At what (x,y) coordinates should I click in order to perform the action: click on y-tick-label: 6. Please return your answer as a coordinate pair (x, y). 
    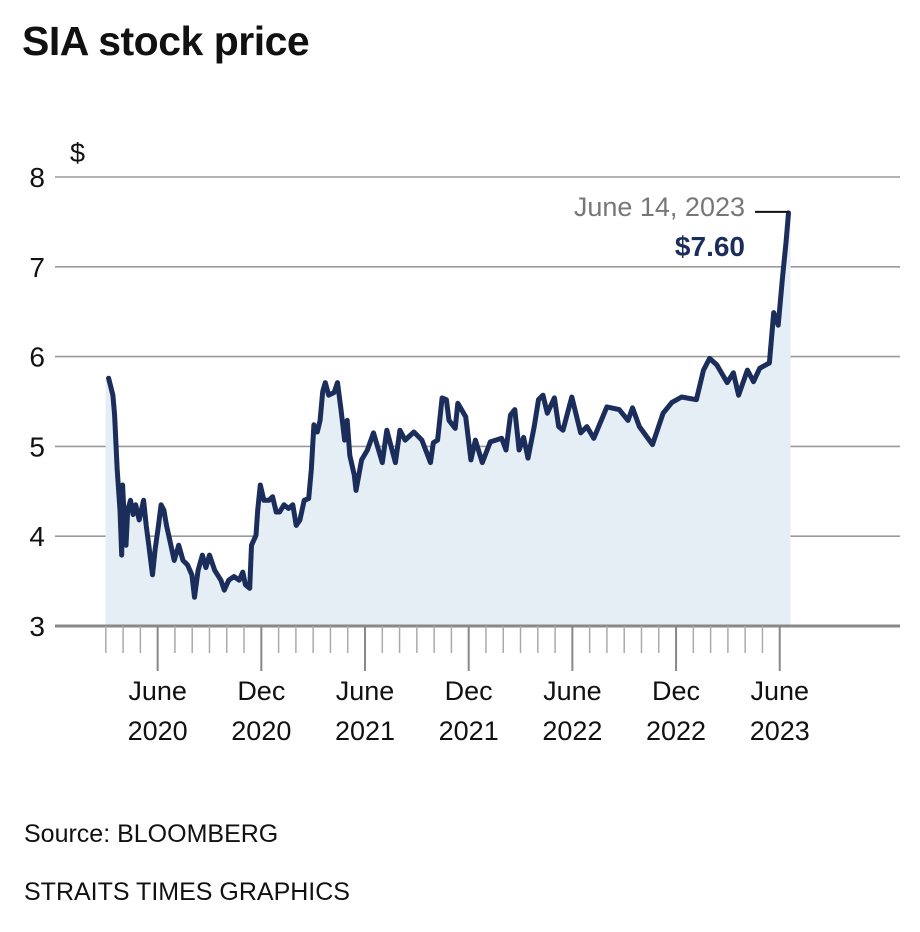
    Looking at the image, I should click on (37, 357).